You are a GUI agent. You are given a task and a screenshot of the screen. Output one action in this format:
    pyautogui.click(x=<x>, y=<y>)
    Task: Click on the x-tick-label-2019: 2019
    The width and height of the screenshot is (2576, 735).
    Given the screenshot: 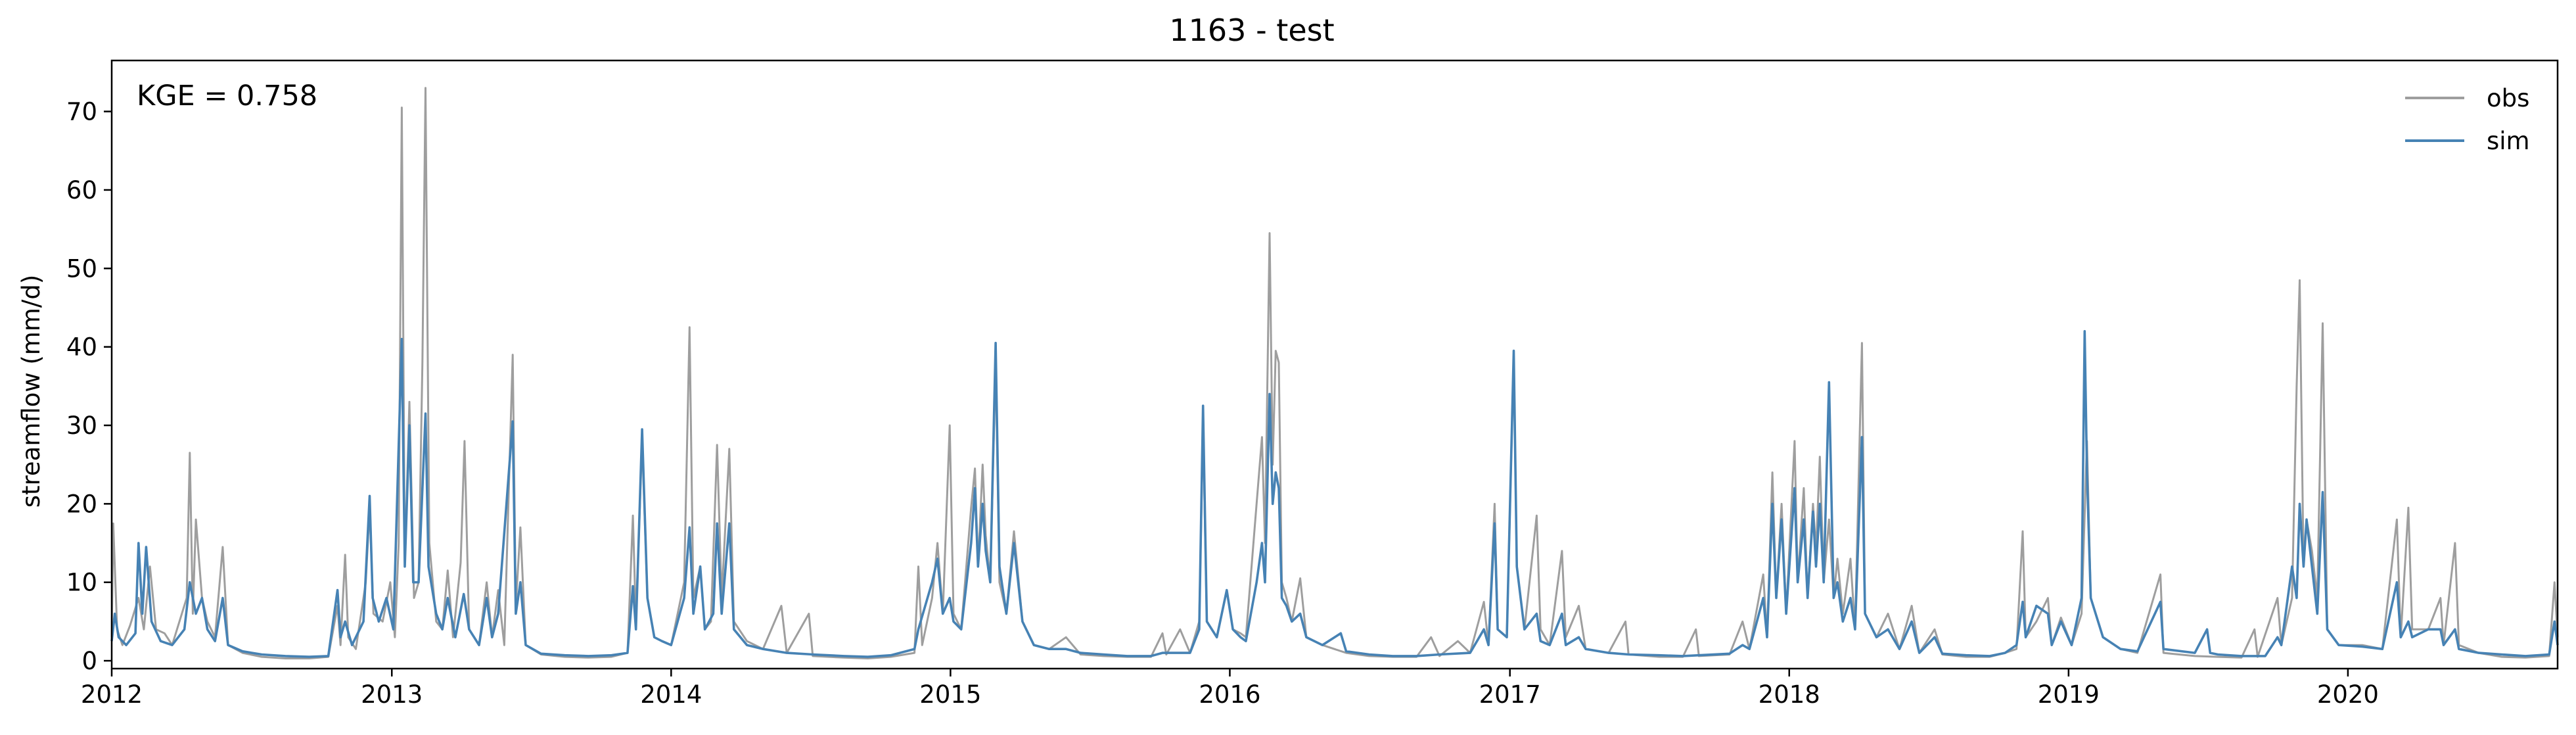 What is the action you would take?
    pyautogui.click(x=2069, y=694)
    